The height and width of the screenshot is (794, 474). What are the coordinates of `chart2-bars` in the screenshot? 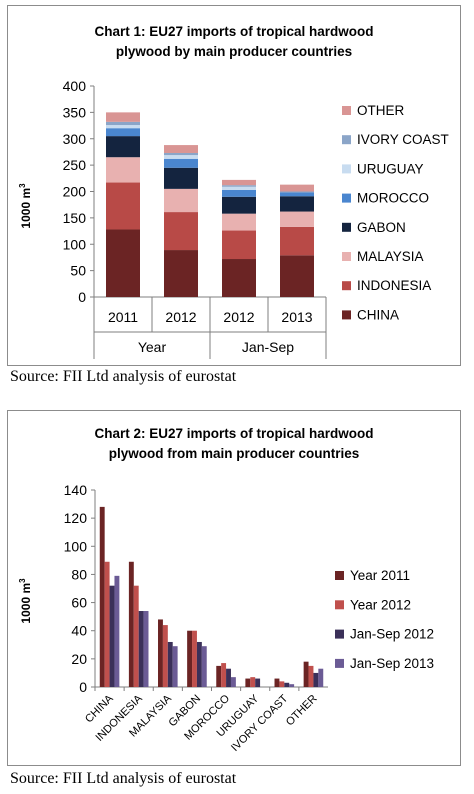 It's located at (211, 596).